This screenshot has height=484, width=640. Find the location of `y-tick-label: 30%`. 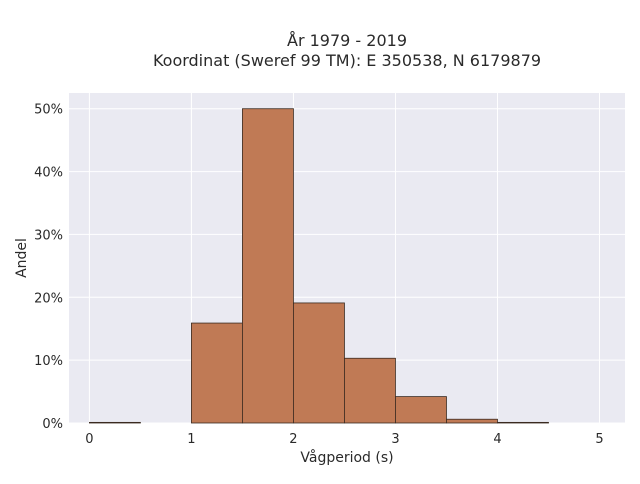

y-tick-label: 30% is located at coordinates (48, 235).